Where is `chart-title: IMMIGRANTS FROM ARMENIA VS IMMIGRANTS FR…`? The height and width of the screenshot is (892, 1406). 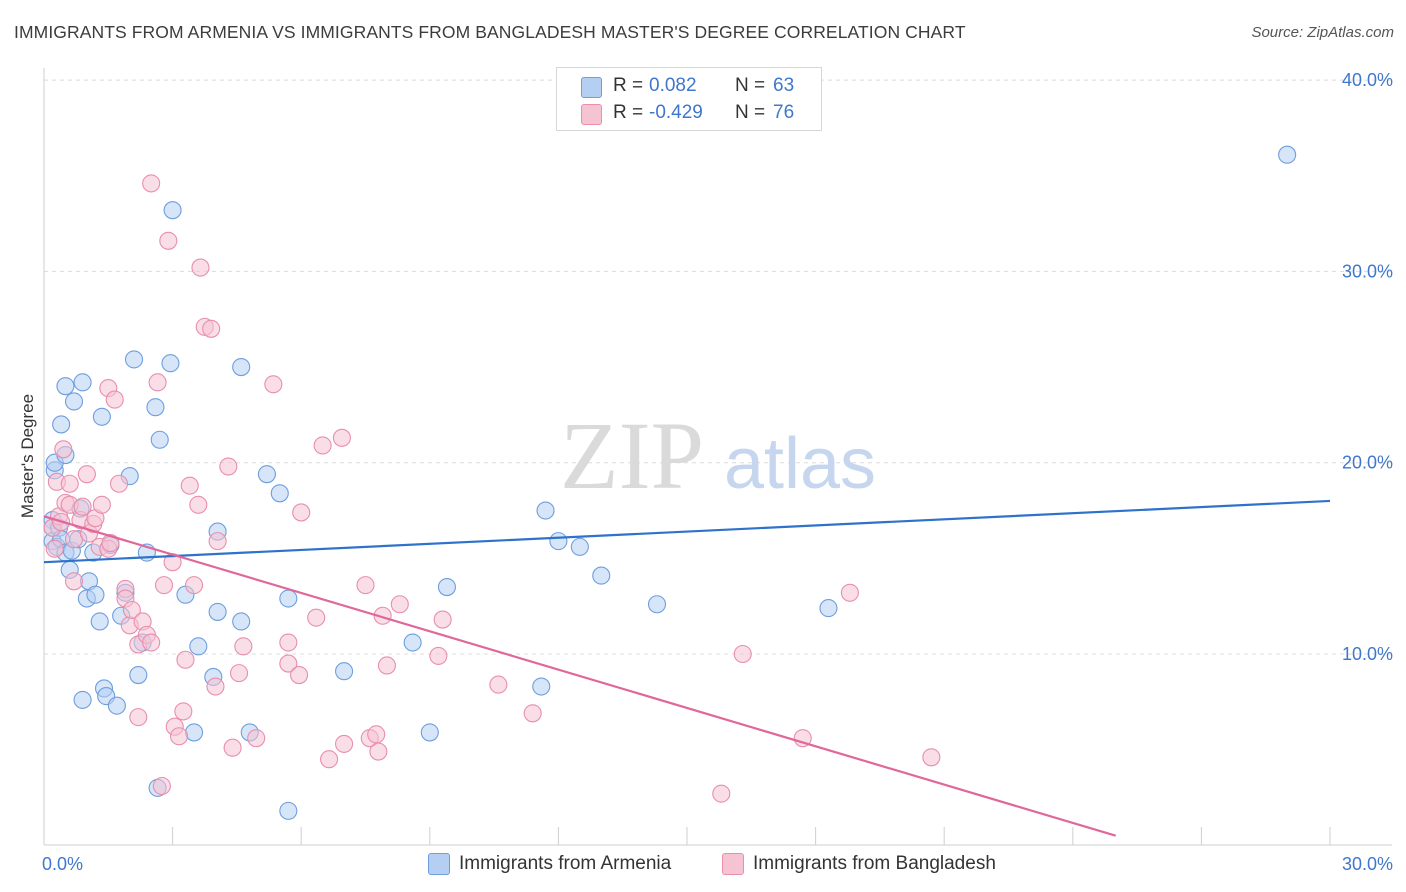 chart-title: IMMIGRANTS FROM ARMENIA VS IMMIGRANTS FR… is located at coordinates (490, 32).